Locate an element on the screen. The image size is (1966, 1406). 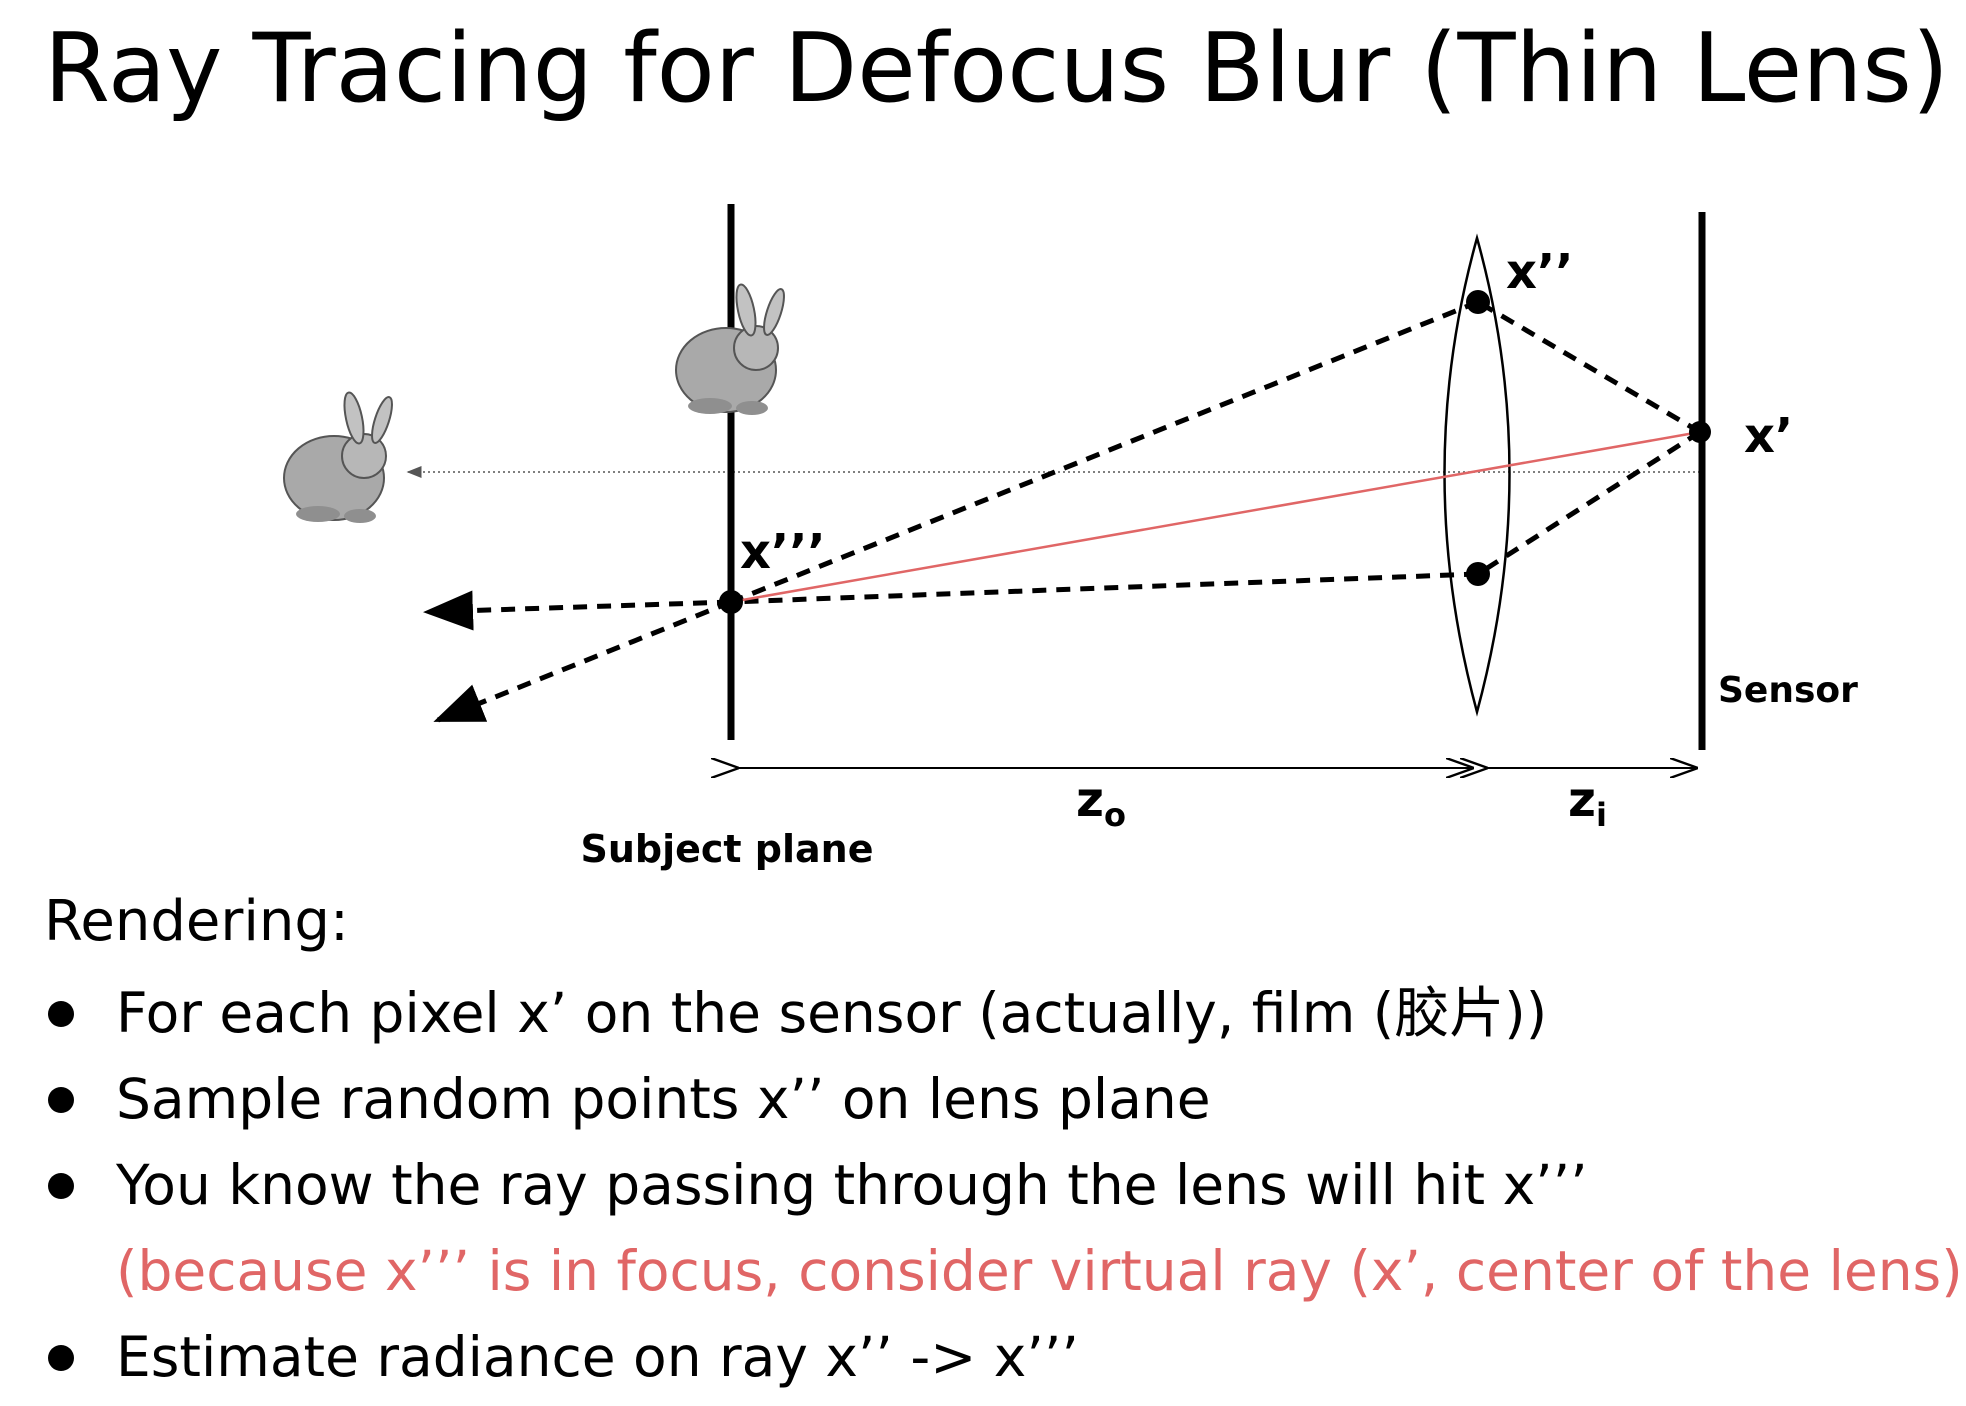
ray-lens-bottom-to-subject is located at coordinates (1104, 588).